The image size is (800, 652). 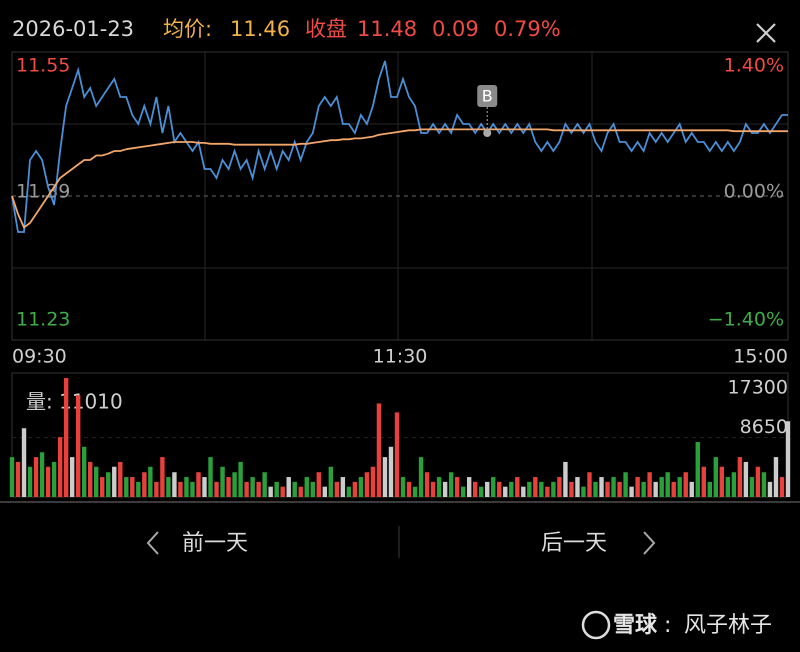 I want to click on date: 2026-01-23, so click(x=73, y=29).